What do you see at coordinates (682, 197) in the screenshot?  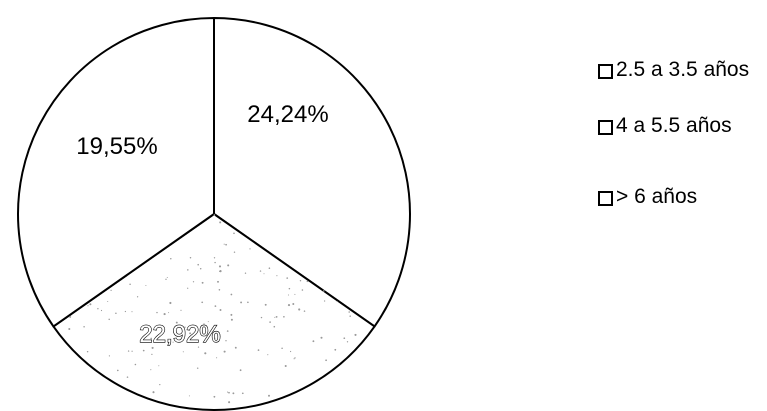 I see `legend-item-mayor-6: > 6 años` at bounding box center [682, 197].